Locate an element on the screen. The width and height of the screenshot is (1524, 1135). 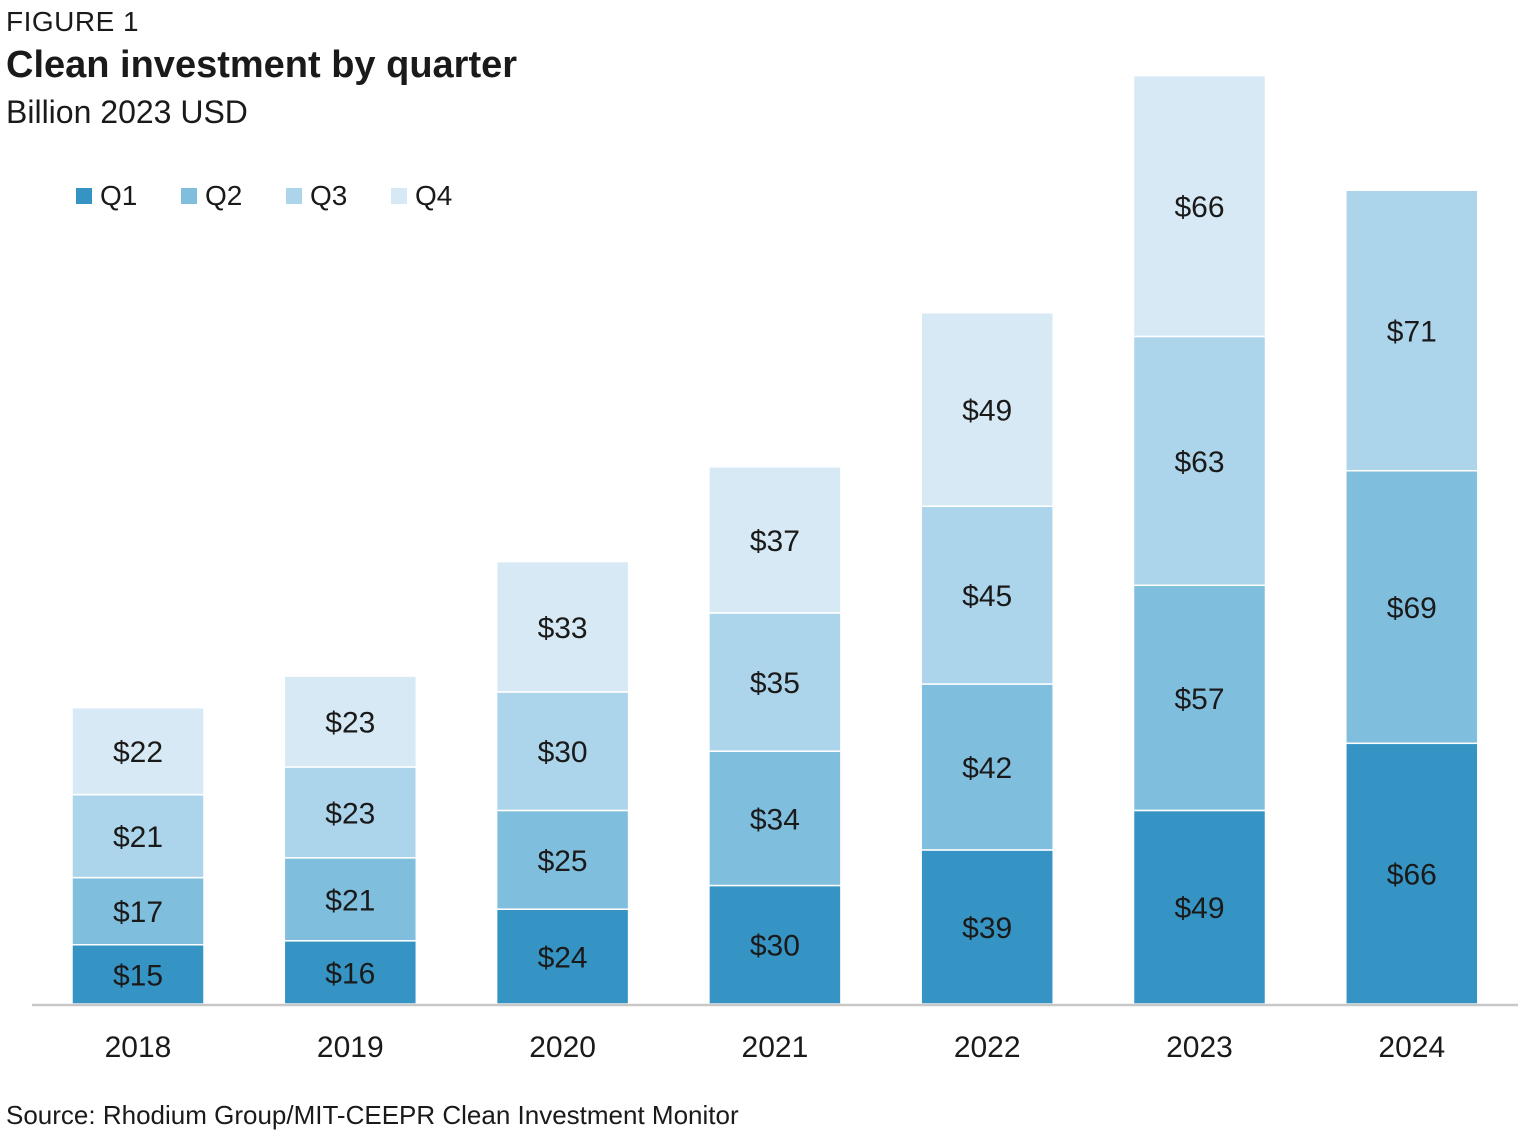
data-label-2021-q3: $35 is located at coordinates (775, 683).